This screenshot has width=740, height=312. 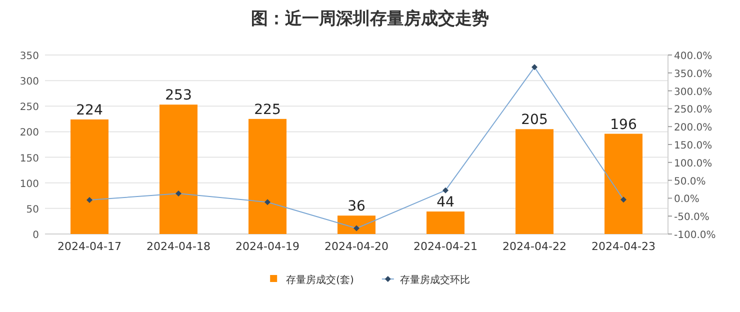 What do you see at coordinates (690, 182) in the screenshot?
I see `y2-tick-label: 50.0%` at bounding box center [690, 182].